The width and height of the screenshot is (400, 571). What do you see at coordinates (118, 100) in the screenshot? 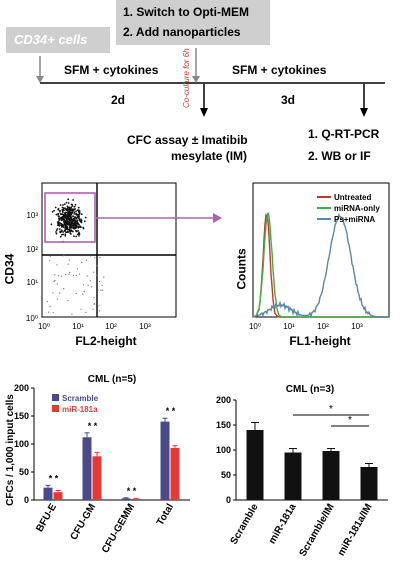
I see `duration-left: 2d` at bounding box center [118, 100].